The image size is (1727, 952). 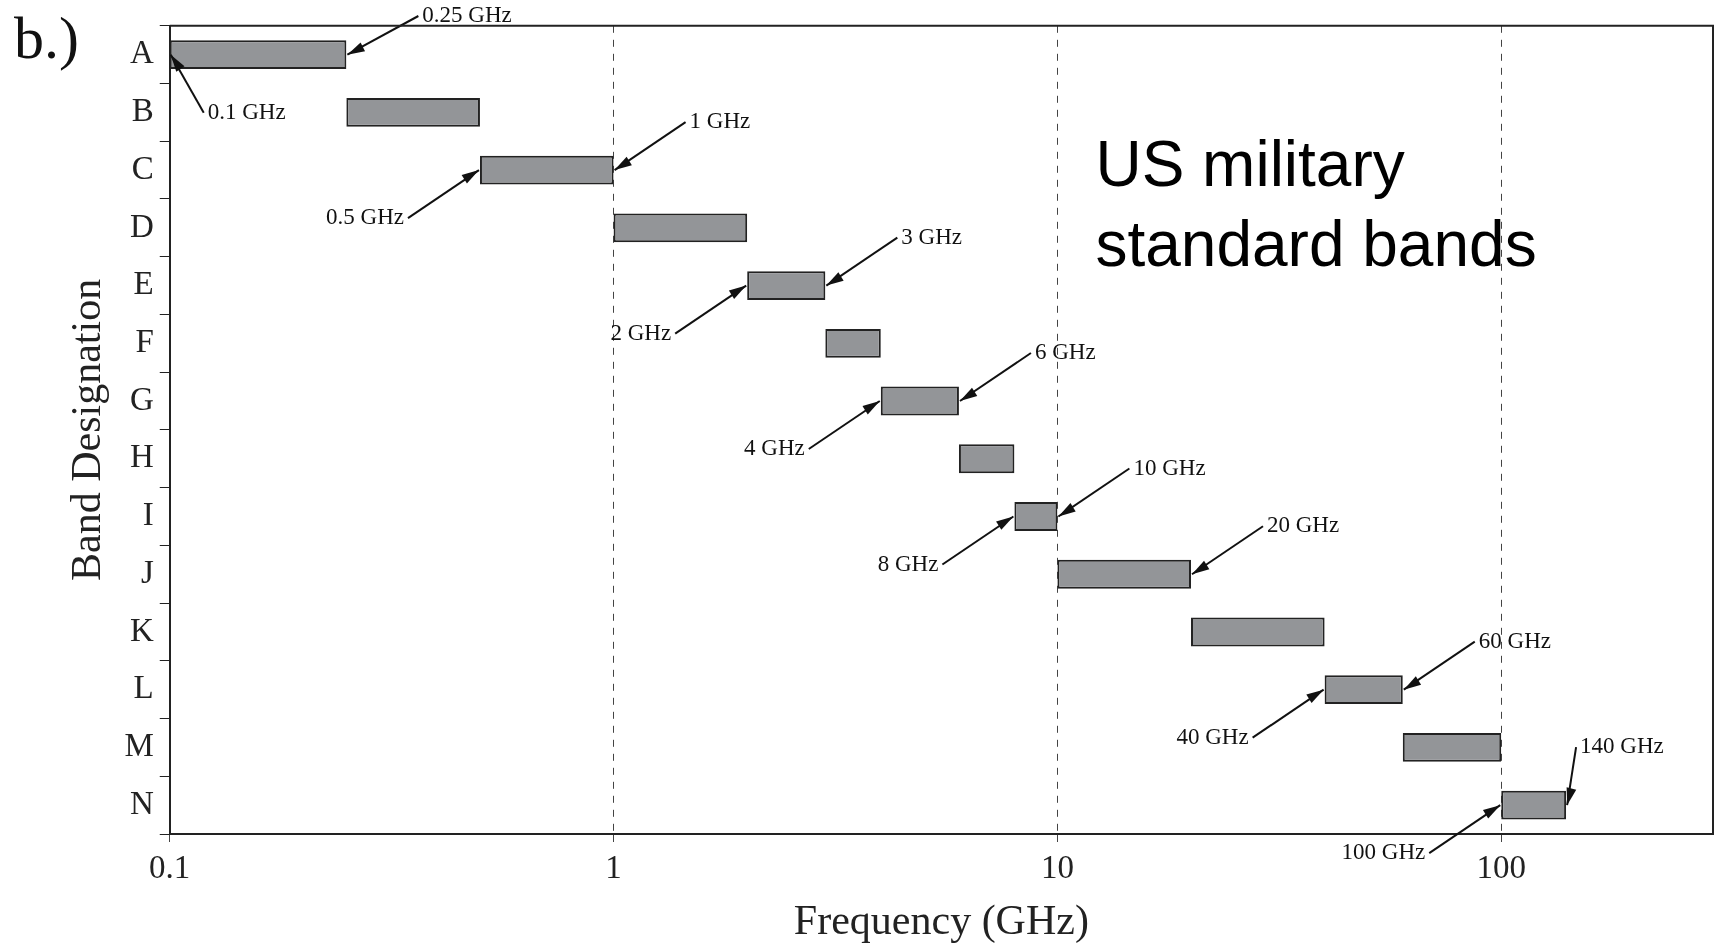 I want to click on annotation: US military standard bands, so click(x=1316, y=203).